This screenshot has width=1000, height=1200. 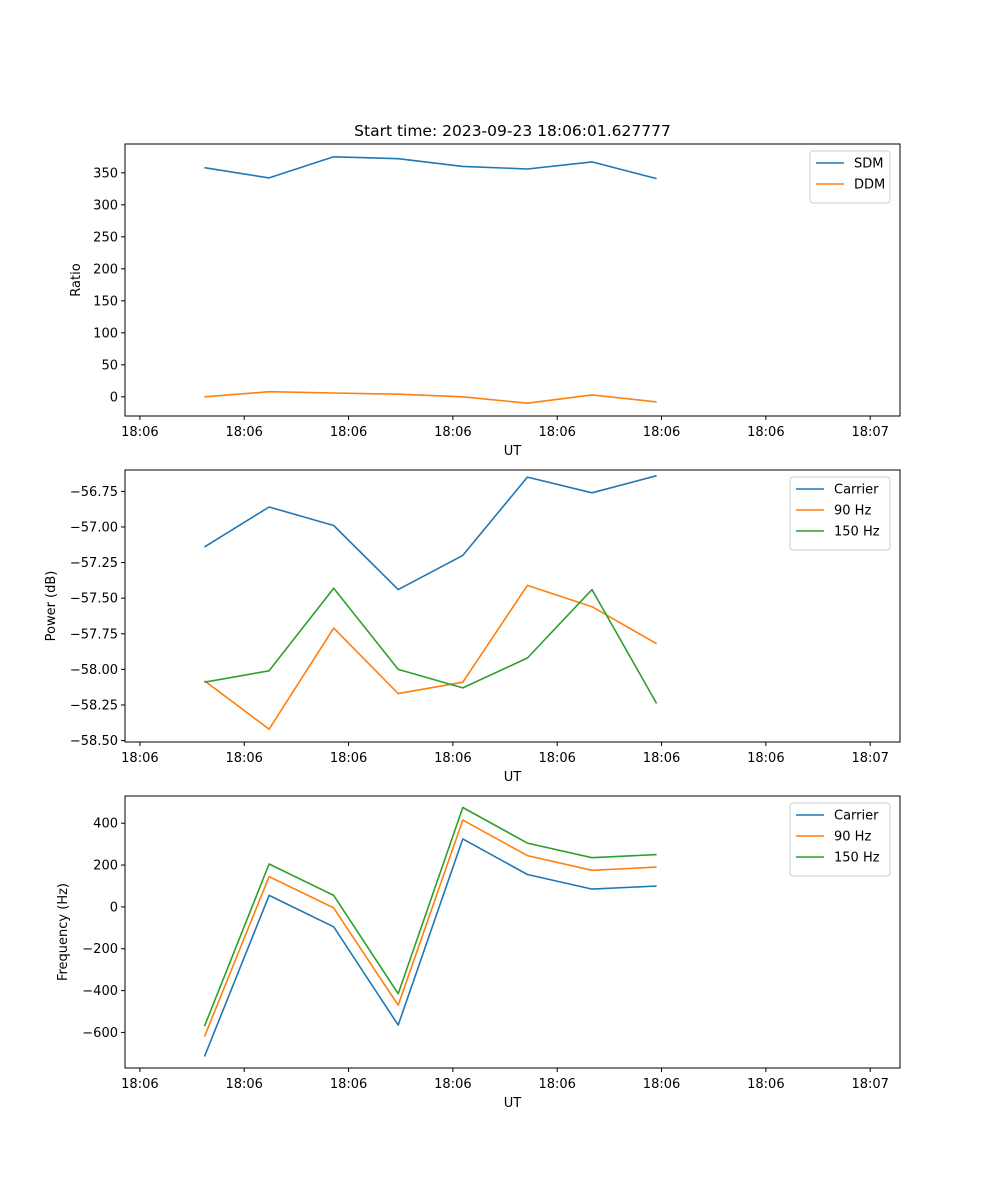 What do you see at coordinates (94, 492) in the screenshot?
I see `y-tick-label: −56.75` at bounding box center [94, 492].